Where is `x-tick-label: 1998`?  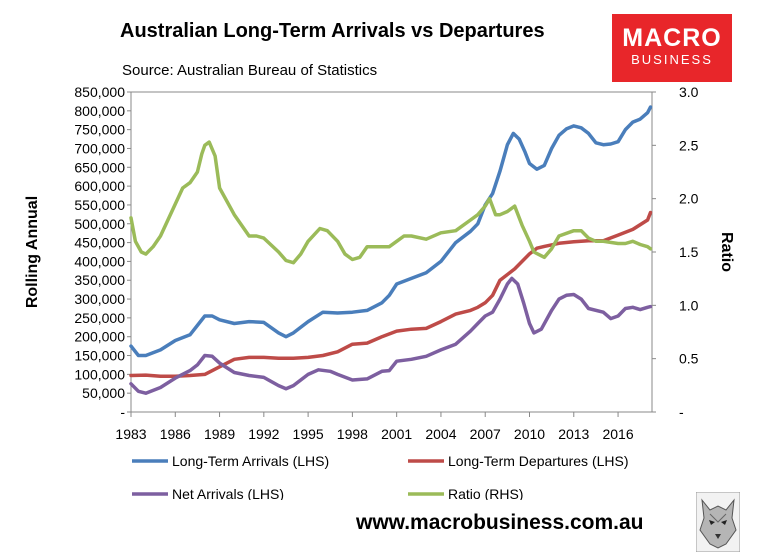
x-tick-label: 1998 is located at coordinates (352, 434).